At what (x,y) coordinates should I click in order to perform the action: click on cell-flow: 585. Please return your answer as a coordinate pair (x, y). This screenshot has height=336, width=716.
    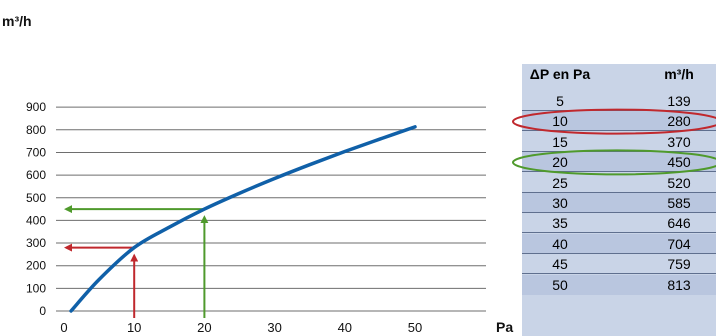
    Looking at the image, I should click on (679, 203).